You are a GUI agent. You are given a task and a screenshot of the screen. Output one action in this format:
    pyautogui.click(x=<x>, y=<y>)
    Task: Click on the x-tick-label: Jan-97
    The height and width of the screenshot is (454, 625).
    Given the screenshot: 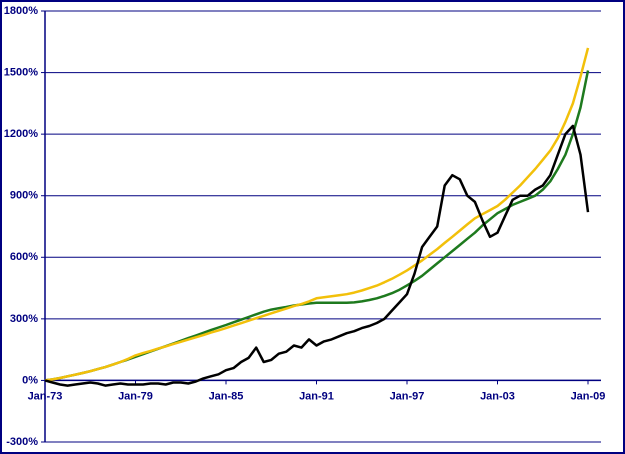 What is the action you would take?
    pyautogui.click(x=407, y=396)
    